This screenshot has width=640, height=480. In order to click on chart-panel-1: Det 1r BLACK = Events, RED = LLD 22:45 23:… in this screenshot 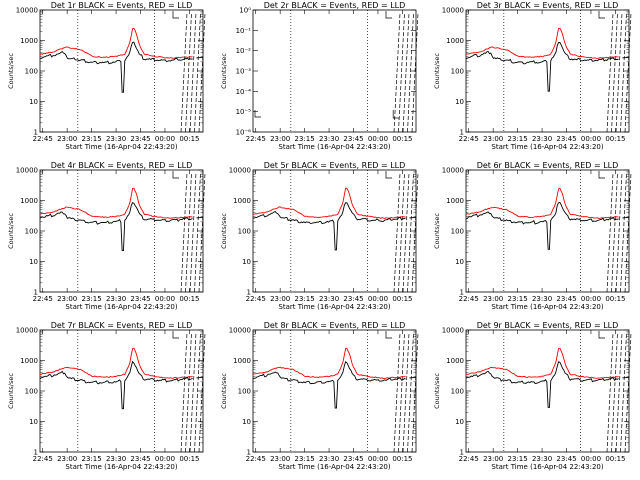, I will do `click(106, 76)`.